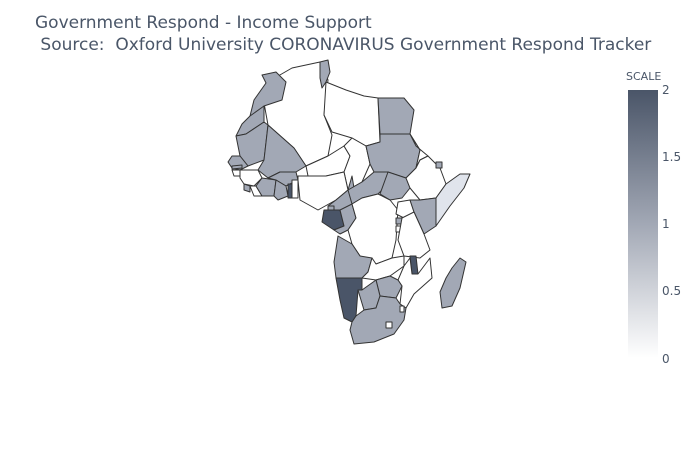 The height and width of the screenshot is (450, 700). Describe the element at coordinates (295, 189) in the screenshot. I see `country-benin` at that location.